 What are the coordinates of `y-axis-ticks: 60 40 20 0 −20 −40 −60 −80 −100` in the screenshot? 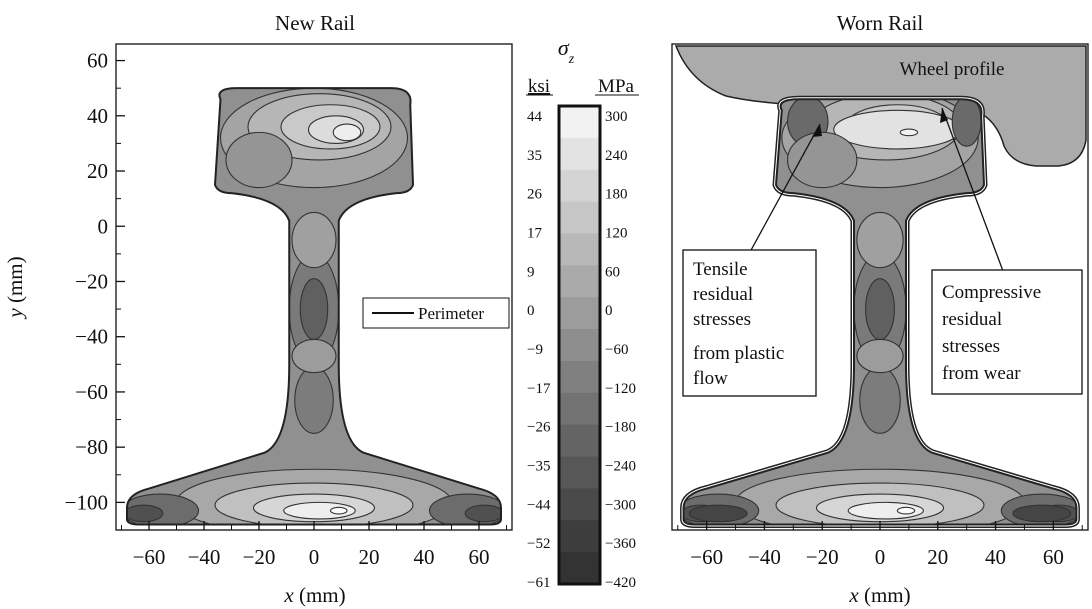 It's located at (95, 281).